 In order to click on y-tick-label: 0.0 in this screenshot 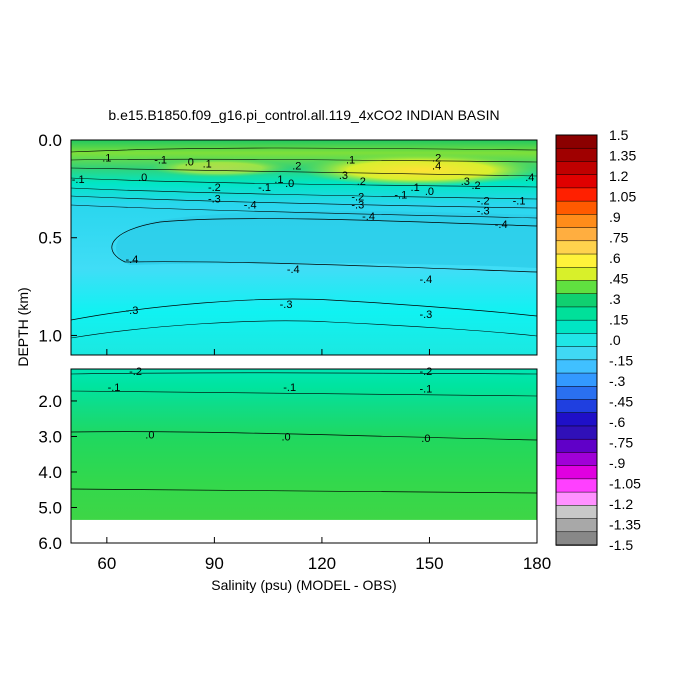, I will do `click(50, 140)`.